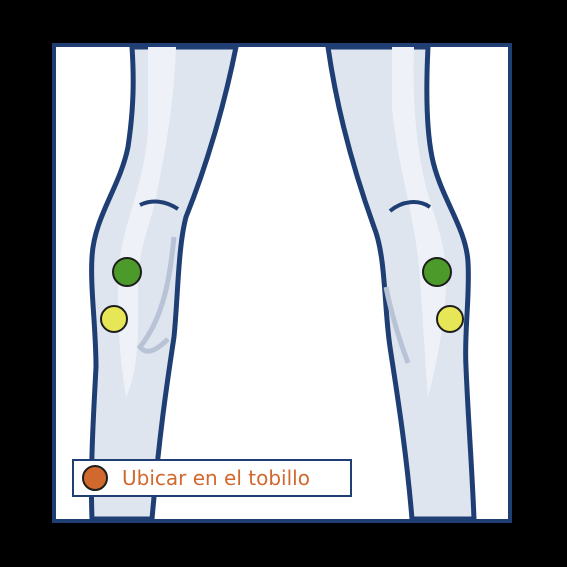 This screenshot has height=567, width=567. Describe the element at coordinates (450, 319) in the screenshot. I see `right-knee-yellow-marker` at that location.